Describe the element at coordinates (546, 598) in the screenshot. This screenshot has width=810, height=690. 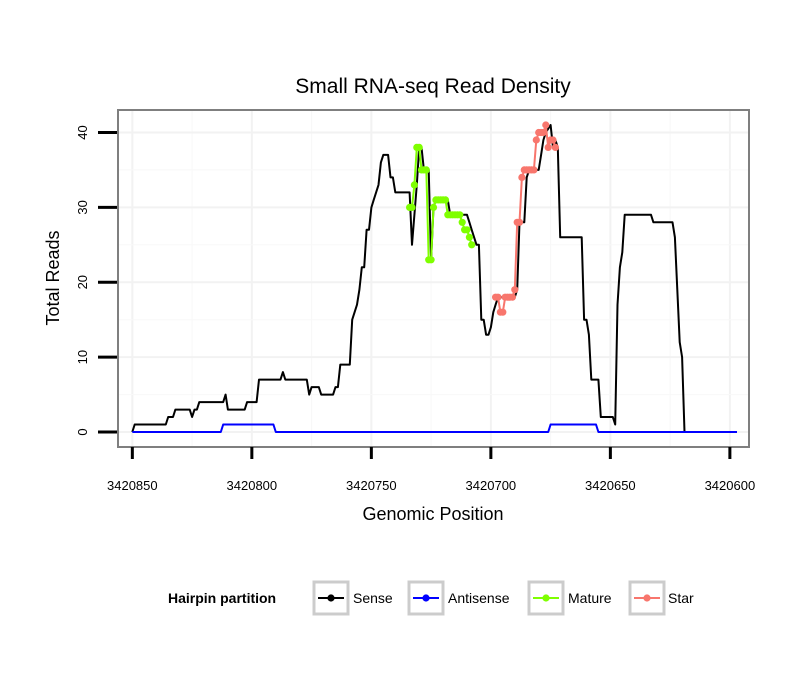
I see `legend-dot-mature` at that location.